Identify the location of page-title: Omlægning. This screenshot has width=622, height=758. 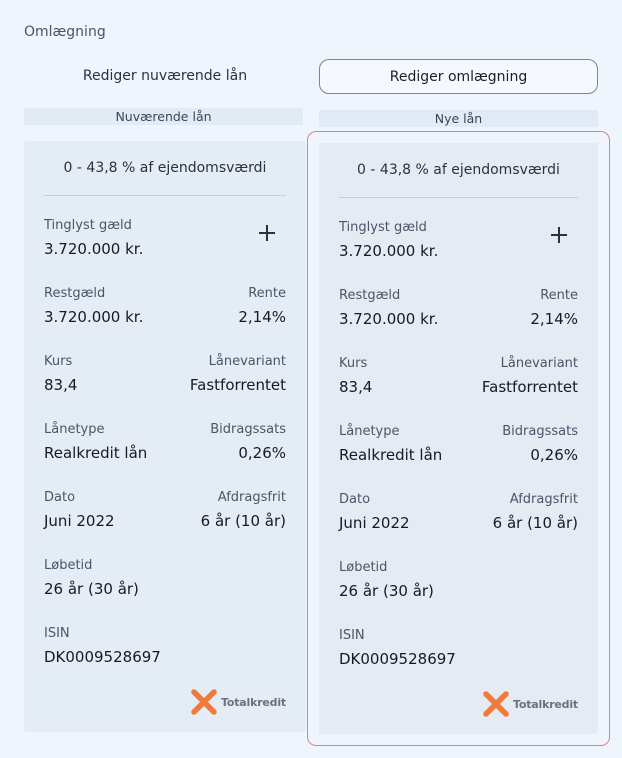
(65, 32).